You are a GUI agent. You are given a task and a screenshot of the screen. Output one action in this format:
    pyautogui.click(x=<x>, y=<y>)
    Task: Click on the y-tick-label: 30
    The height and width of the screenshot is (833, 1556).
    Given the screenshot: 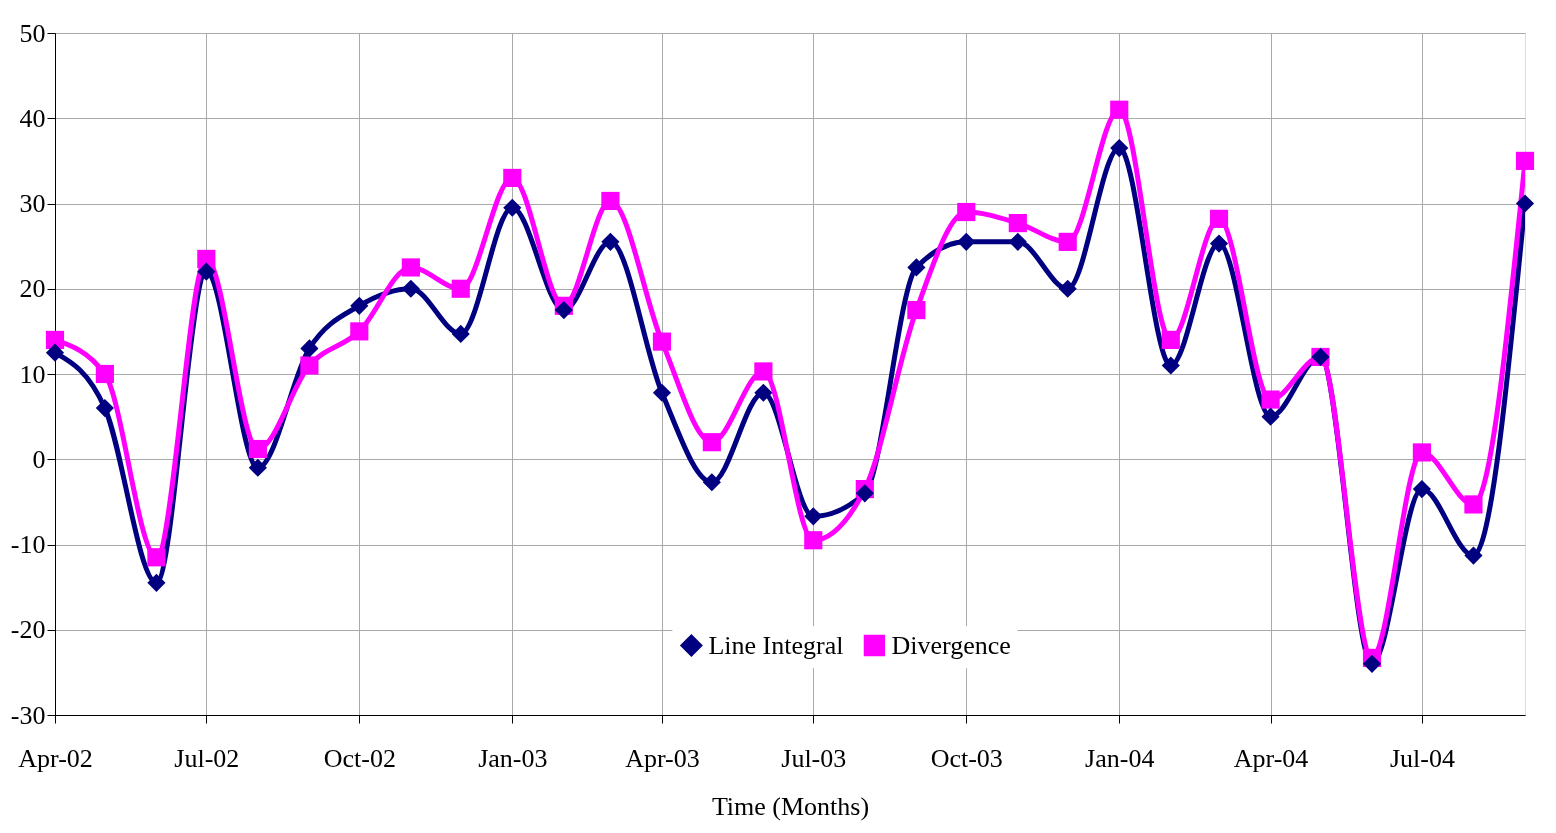 What is the action you would take?
    pyautogui.click(x=32, y=203)
    